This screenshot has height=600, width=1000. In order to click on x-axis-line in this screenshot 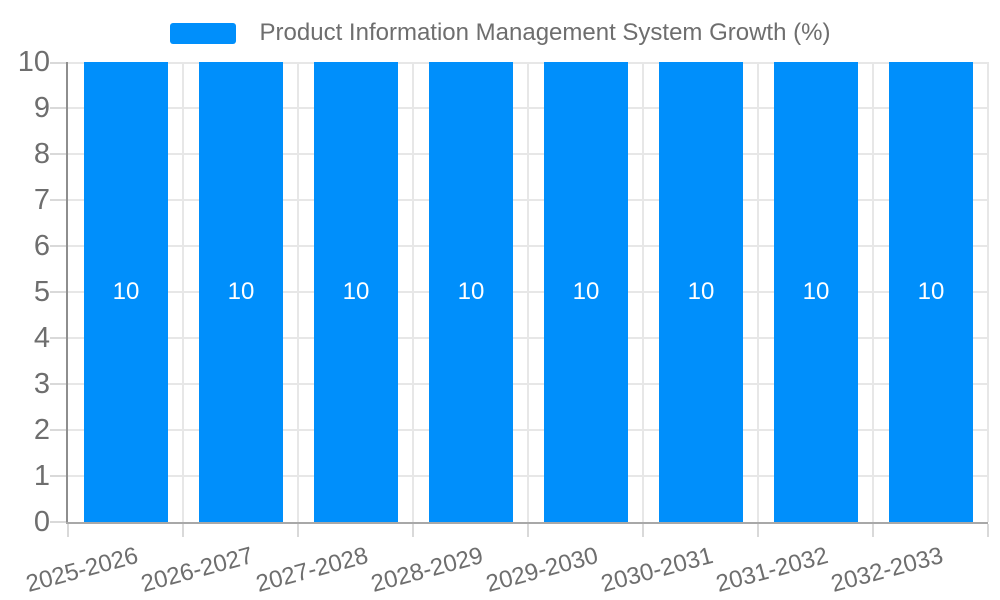, I will do `click(527, 523)`.